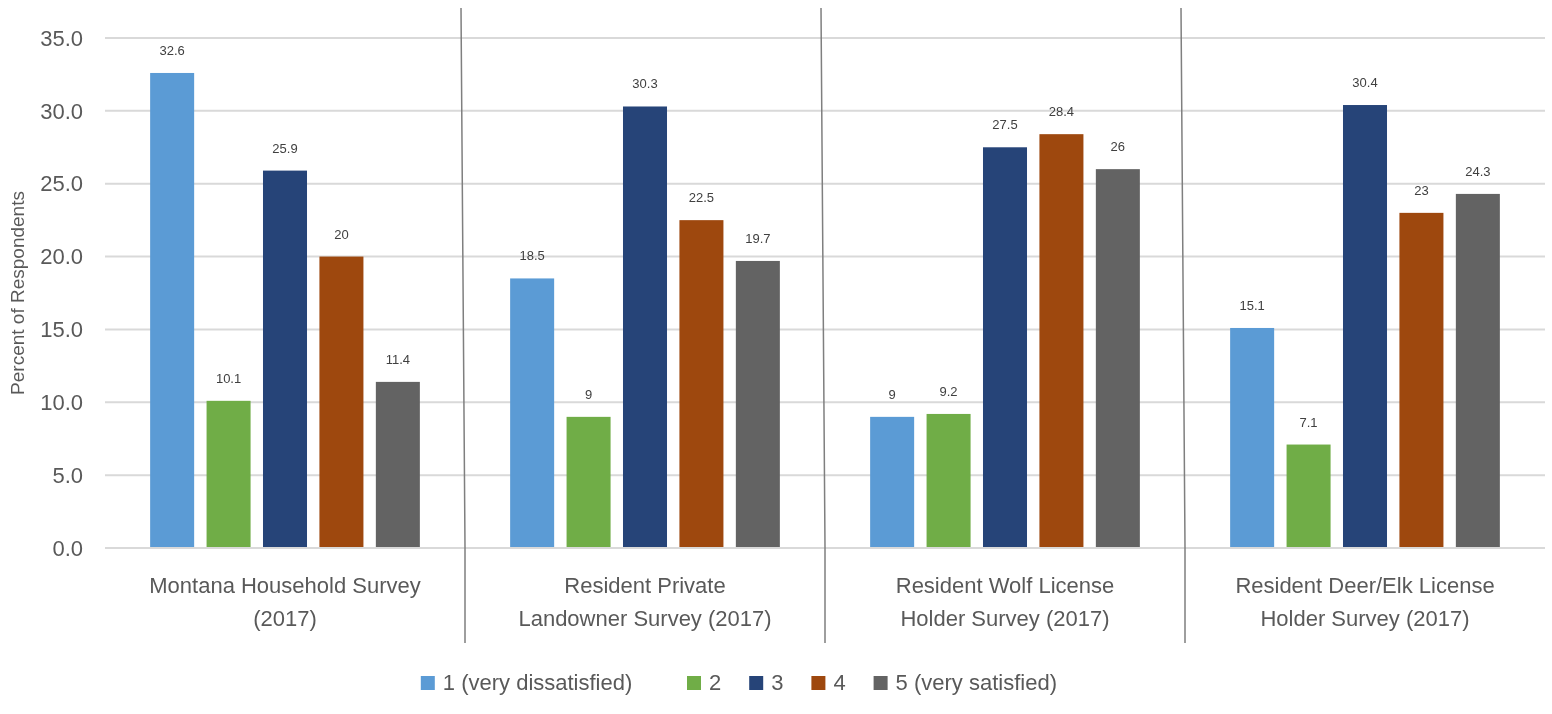 The image size is (1552, 714). I want to click on y-tick-label: 25.0, so click(61, 184).